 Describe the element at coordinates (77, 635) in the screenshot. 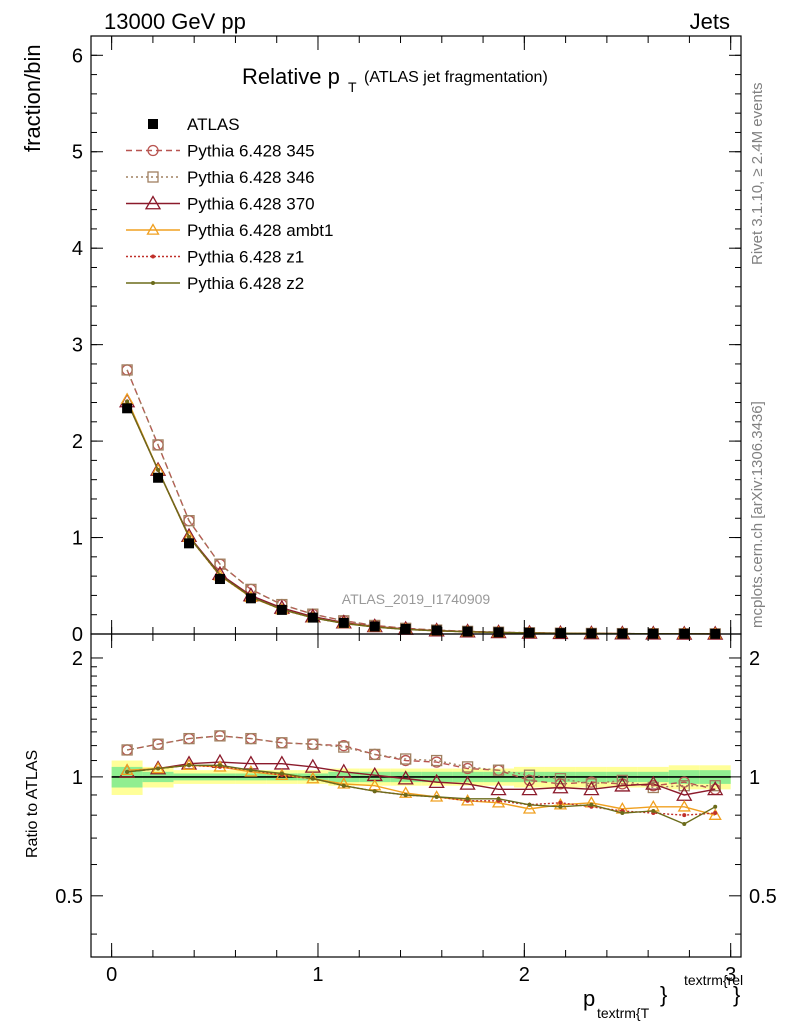

I see `y-tick-label: 0` at that location.